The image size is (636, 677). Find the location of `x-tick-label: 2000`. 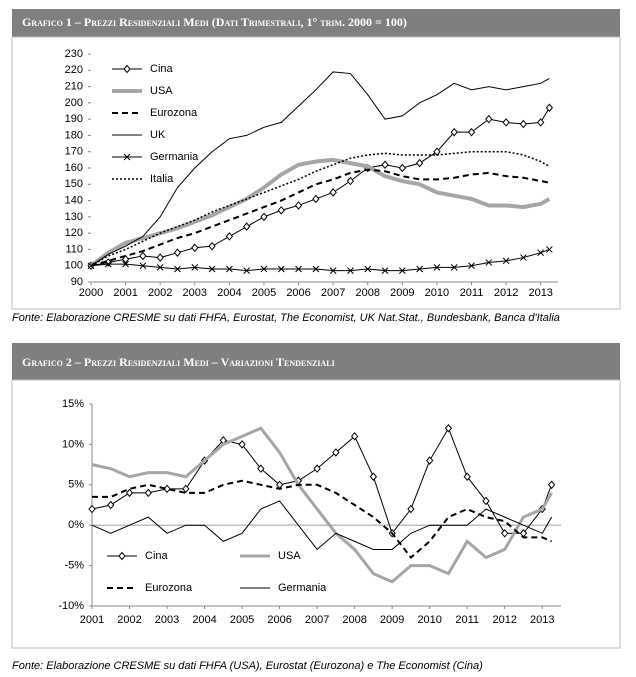

x-tick-label: 2000 is located at coordinates (91, 293).